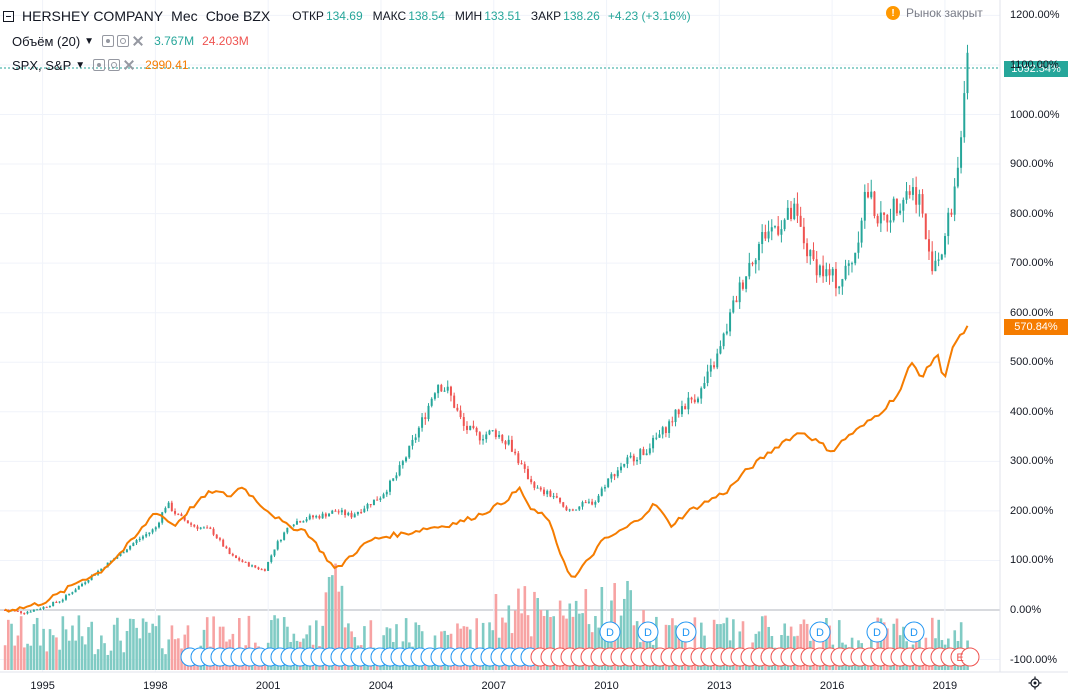  Describe the element at coordinates (93, 16) in the screenshot. I see `symbol-name: HERSHEY COMPANY` at that location.